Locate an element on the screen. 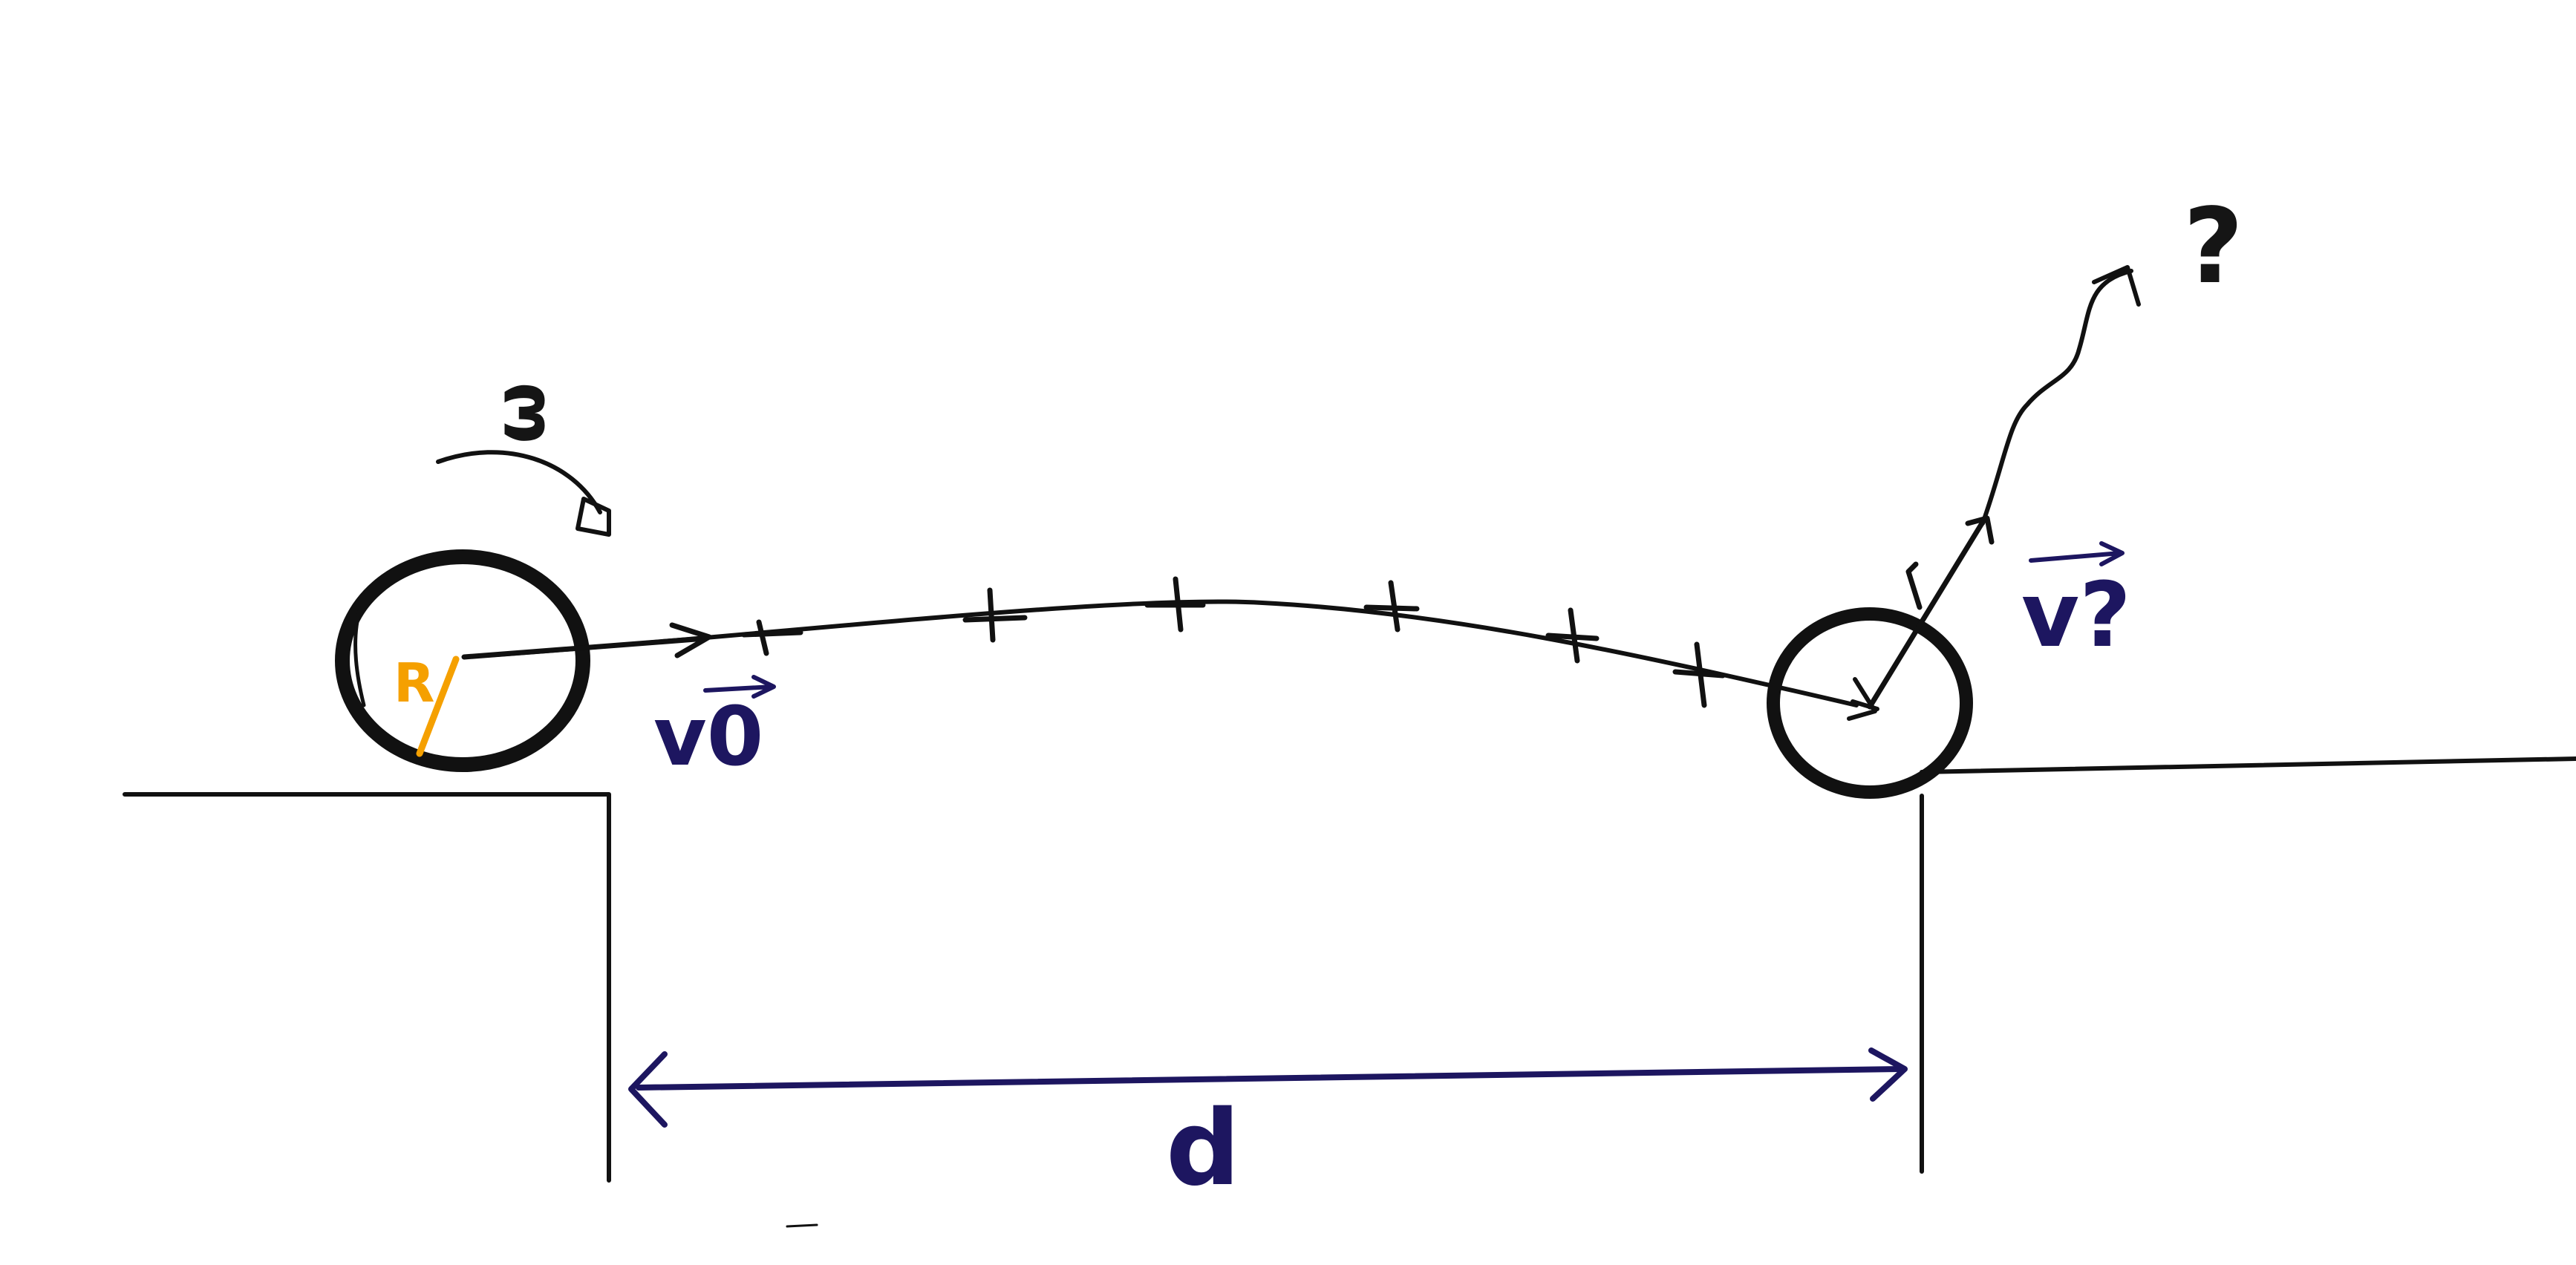 The height and width of the screenshot is (1265, 2576). wavy-trajectory is located at coordinates (2060, 395).